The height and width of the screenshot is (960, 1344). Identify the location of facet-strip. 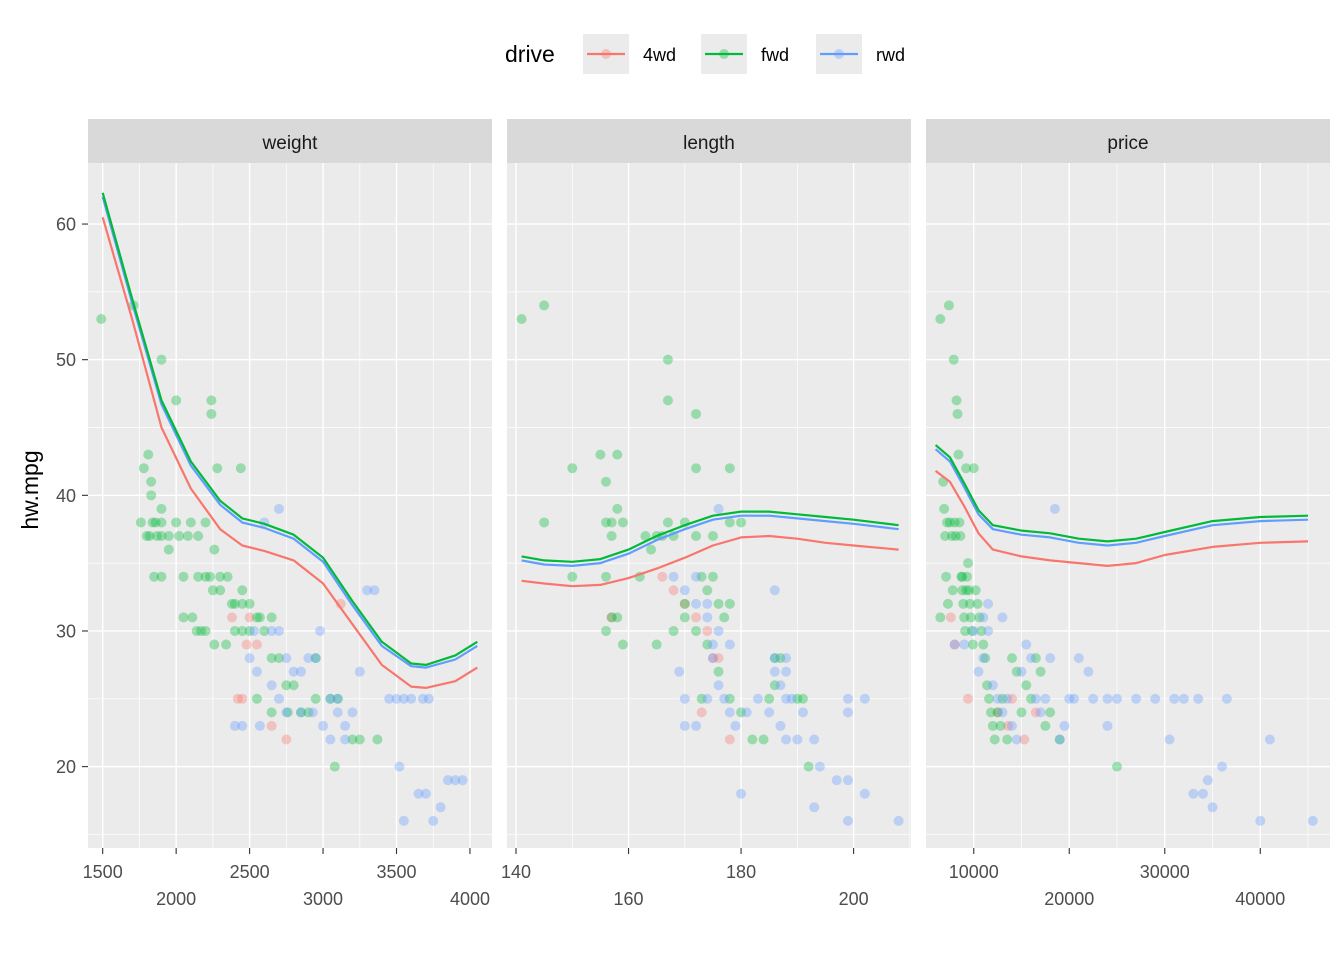
(290, 141).